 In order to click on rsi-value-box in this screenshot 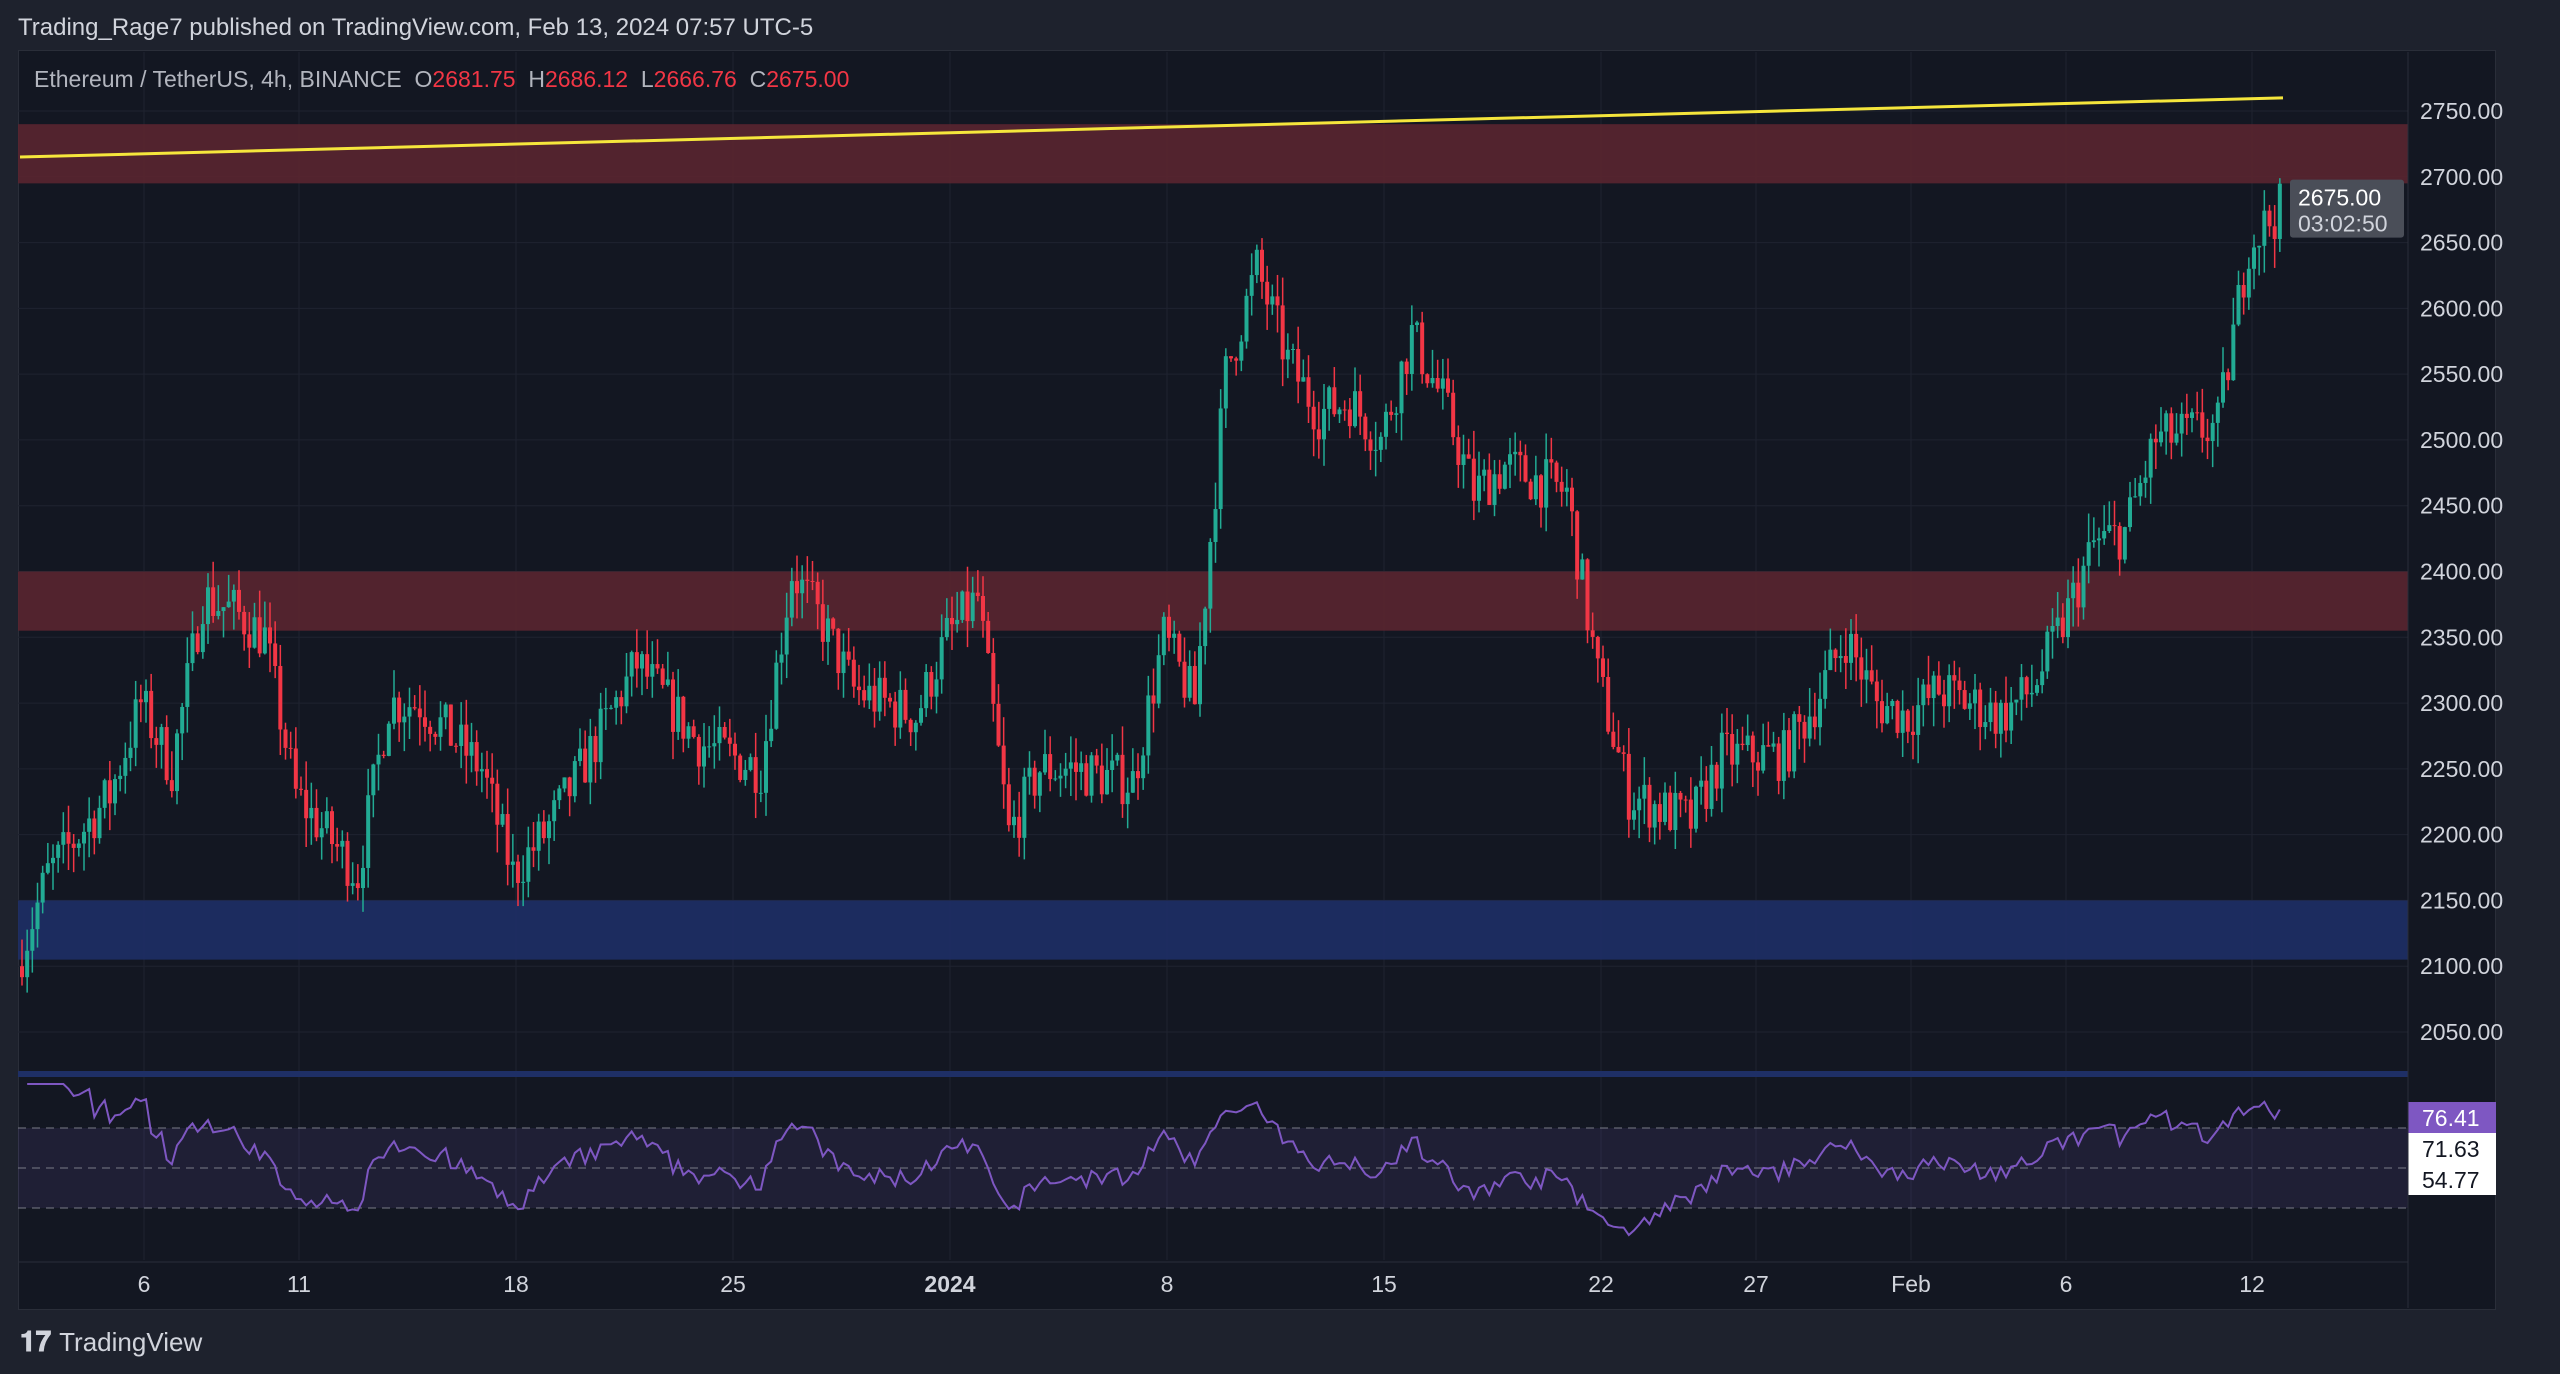, I will do `click(2452, 1117)`.